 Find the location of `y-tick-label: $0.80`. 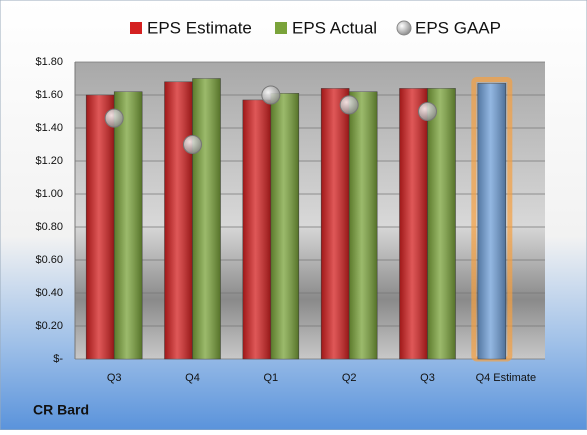

y-tick-label: $0.80 is located at coordinates (49, 227).